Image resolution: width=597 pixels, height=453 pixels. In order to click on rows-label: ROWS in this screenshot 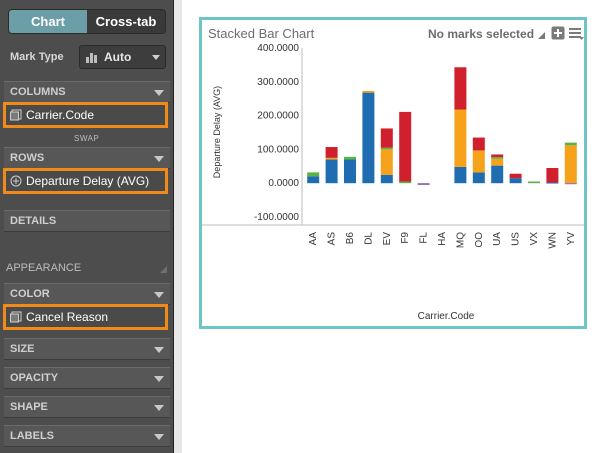, I will do `click(27, 158)`.